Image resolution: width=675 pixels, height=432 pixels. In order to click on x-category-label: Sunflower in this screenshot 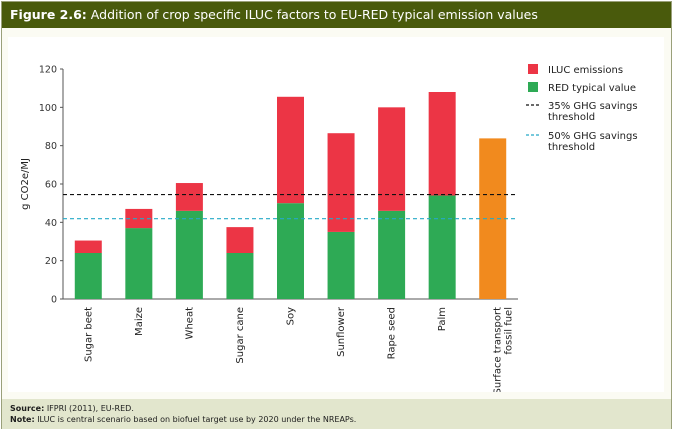, I will do `click(341, 331)`.